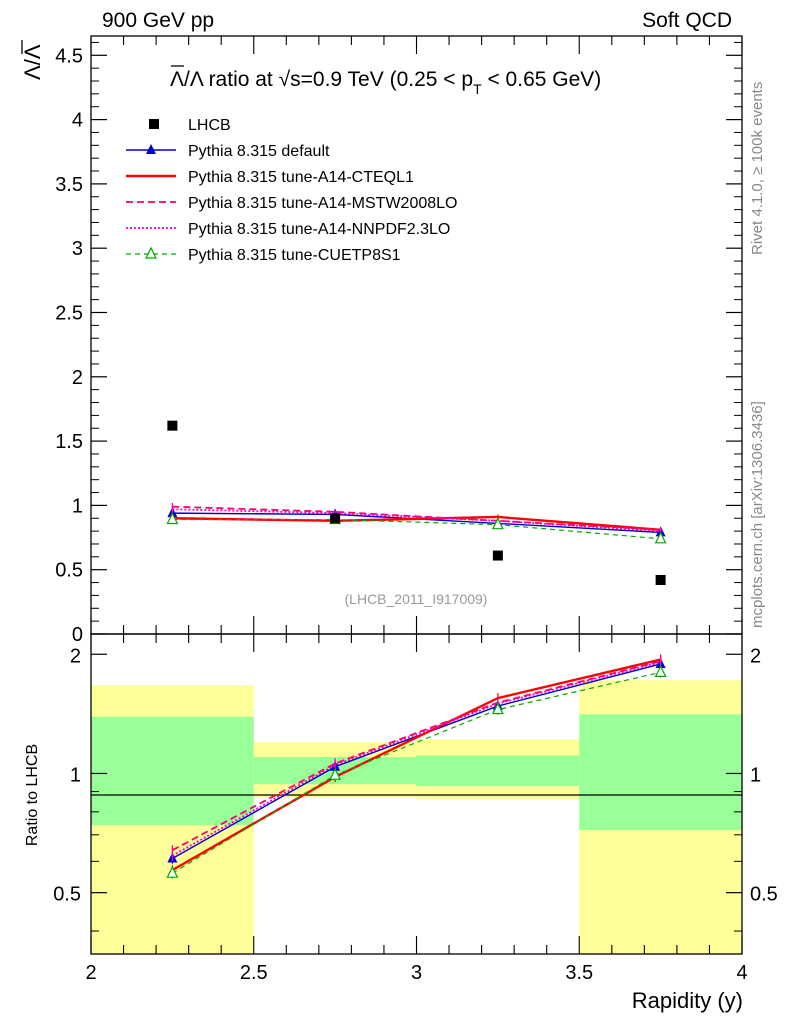  I want to click on ratio-xtick-label: 2, so click(90, 973).